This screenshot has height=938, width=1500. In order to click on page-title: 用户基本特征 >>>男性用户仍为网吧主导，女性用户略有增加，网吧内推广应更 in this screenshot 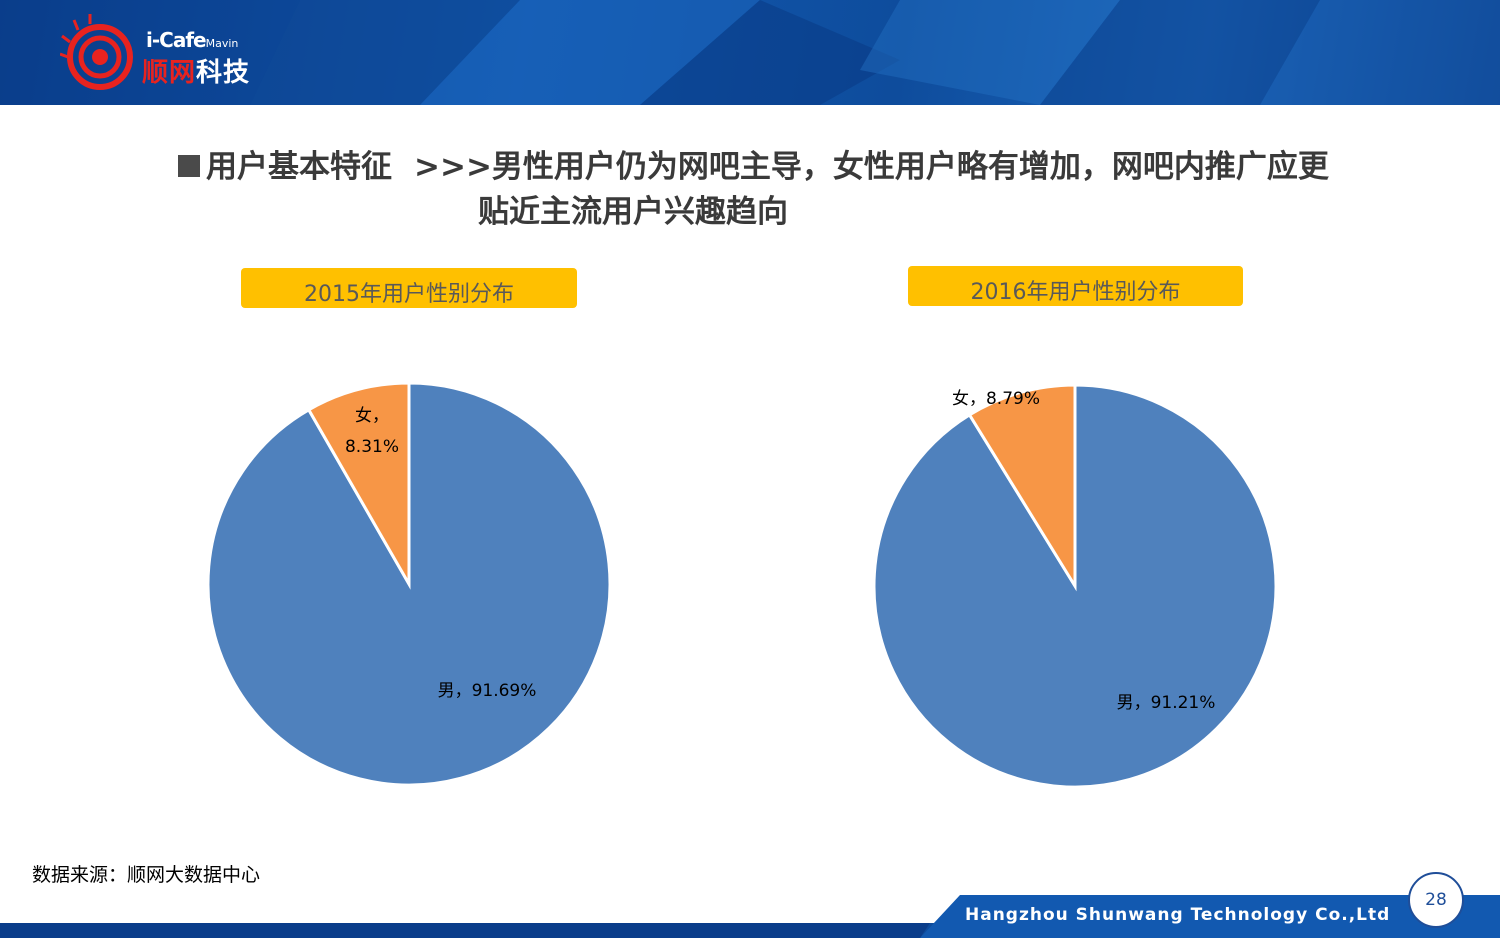, I will do `click(788, 167)`.